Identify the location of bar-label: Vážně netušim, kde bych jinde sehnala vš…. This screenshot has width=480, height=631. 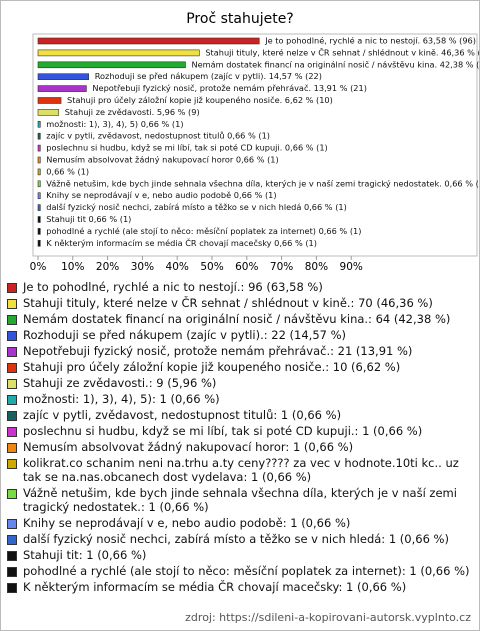
(262, 183).